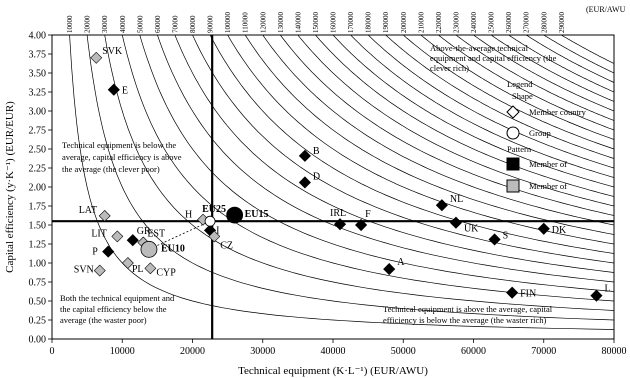  I want to click on isoquant-label: 80000, so click(193, 24).